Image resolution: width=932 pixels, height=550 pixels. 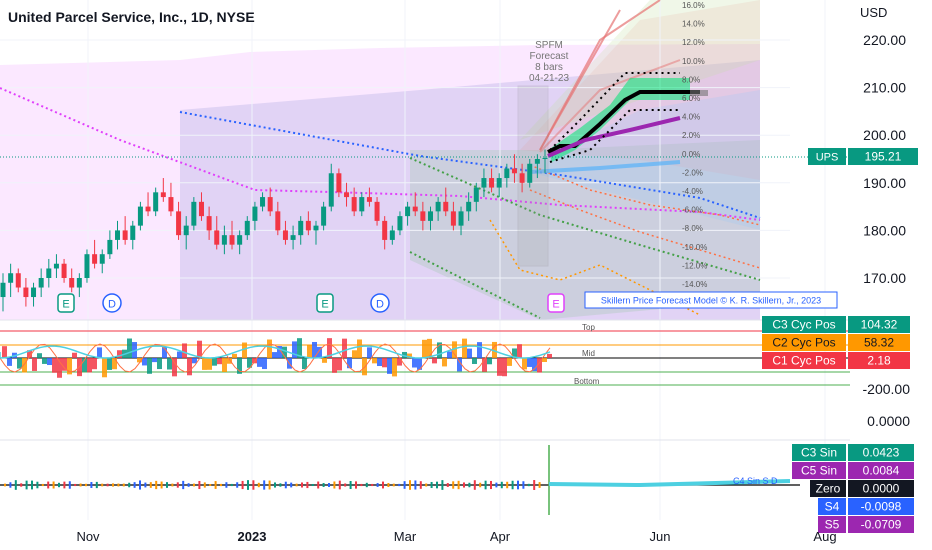 What do you see at coordinates (863, 156) in the screenshot?
I see `last-price-badge: UPS 195.21` at bounding box center [863, 156].